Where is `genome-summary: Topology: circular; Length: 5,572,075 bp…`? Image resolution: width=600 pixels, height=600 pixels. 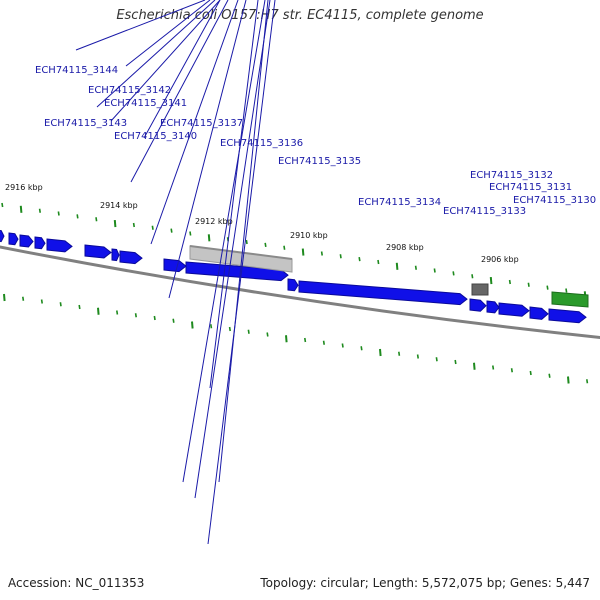
genome-summary: Topology: circular; Length: 5,572,075 bp… is located at coordinates (425, 583).